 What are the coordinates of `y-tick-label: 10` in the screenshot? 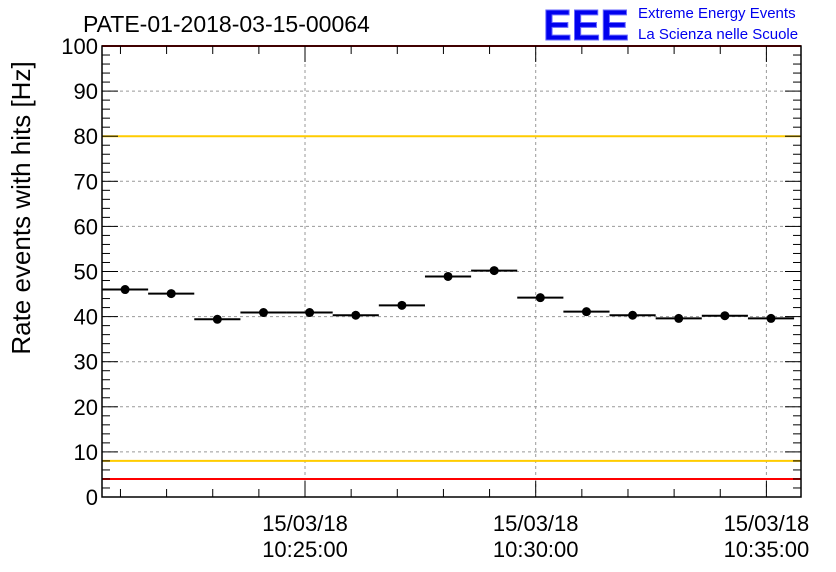 It's located at (86, 452).